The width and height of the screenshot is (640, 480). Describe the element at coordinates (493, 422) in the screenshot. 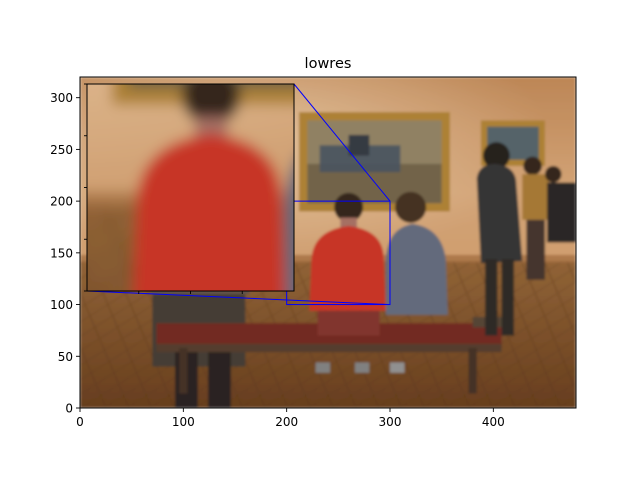

I see `x-tick-label: 400` at that location.